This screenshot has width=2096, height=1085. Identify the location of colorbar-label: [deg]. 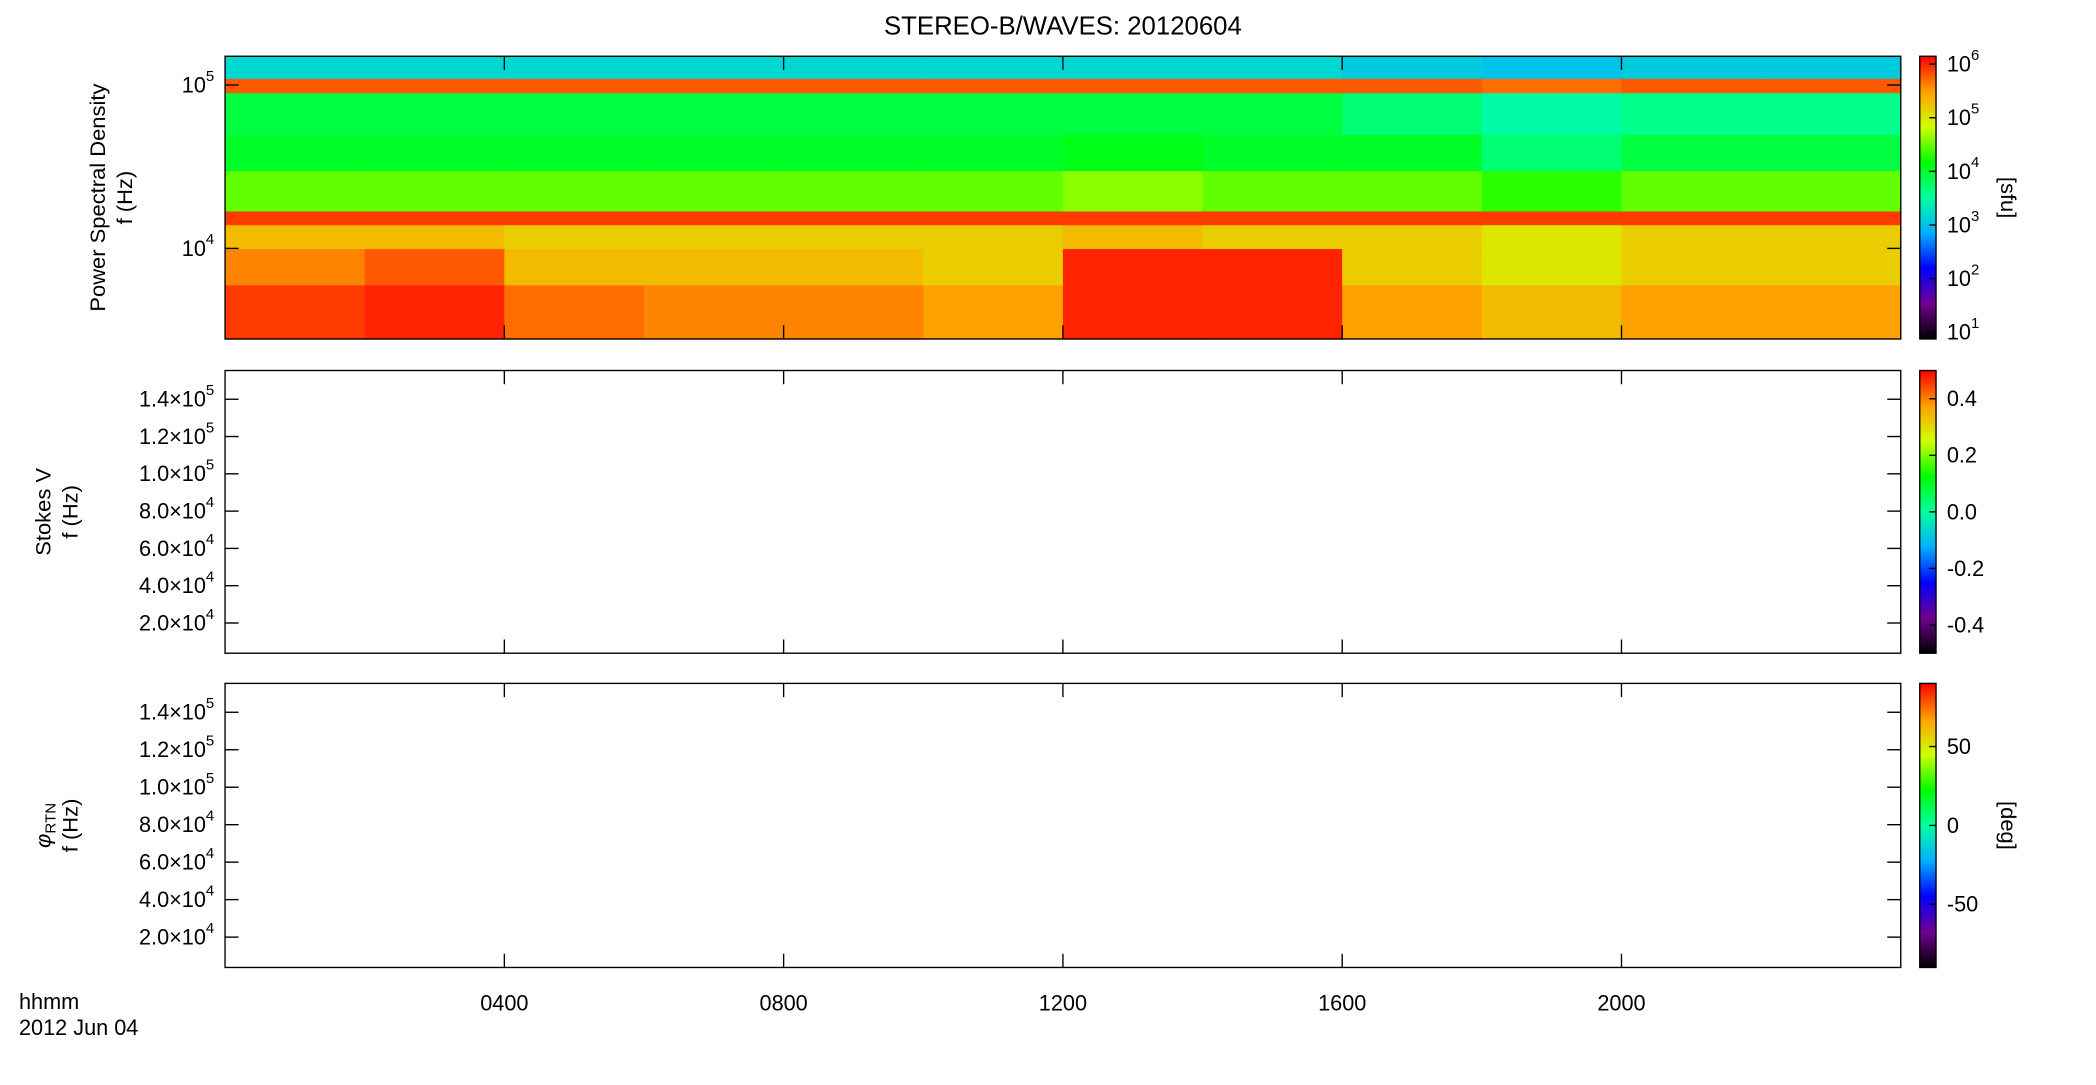
(2008, 825).